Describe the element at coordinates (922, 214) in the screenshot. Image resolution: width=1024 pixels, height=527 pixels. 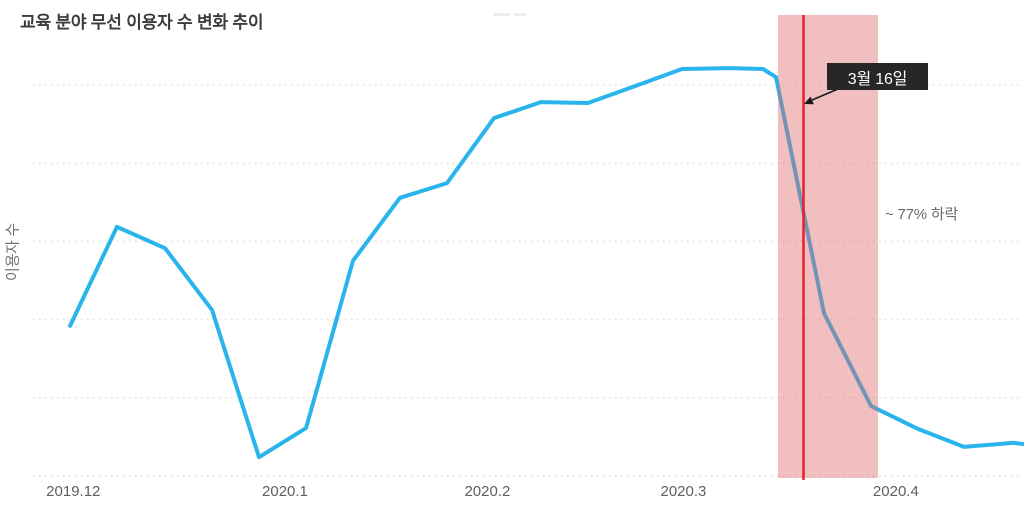
I see `drop-percentage-note: ~ 77% 하락` at that location.